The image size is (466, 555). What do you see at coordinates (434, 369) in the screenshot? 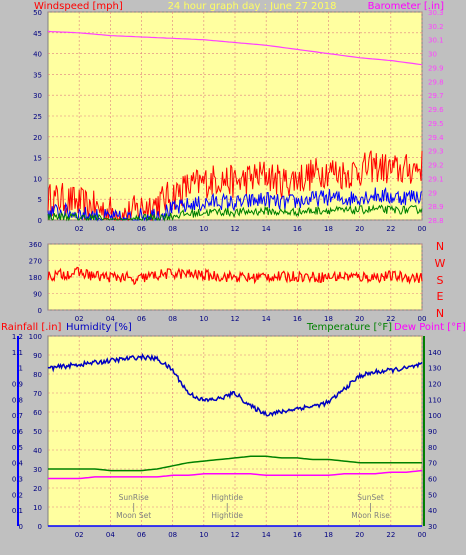
I see `temperature-tick-label: 130` at bounding box center [434, 369].